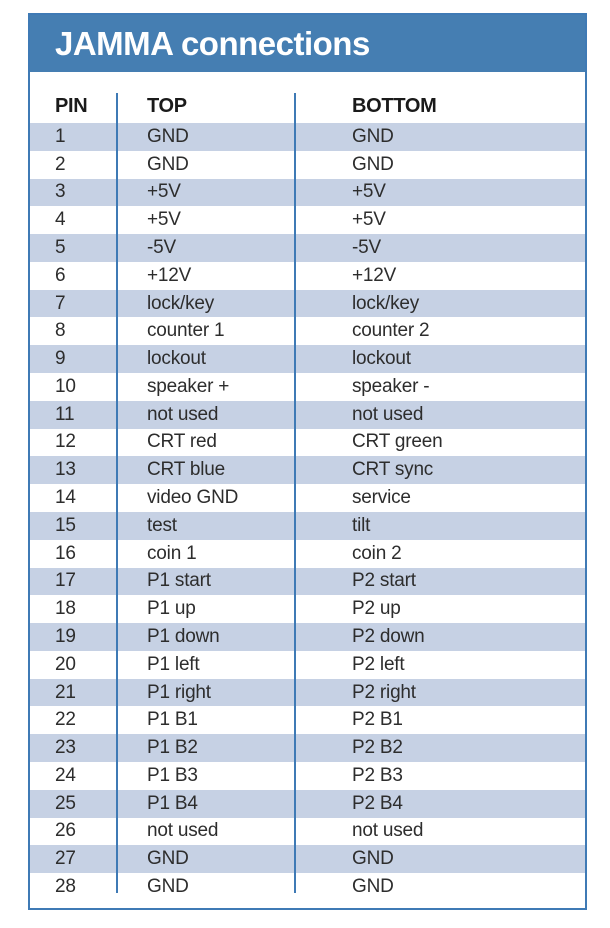 The width and height of the screenshot is (610, 928). Describe the element at coordinates (307, 609) in the screenshot. I see `table-row: 18 P1 up P2 up` at that location.